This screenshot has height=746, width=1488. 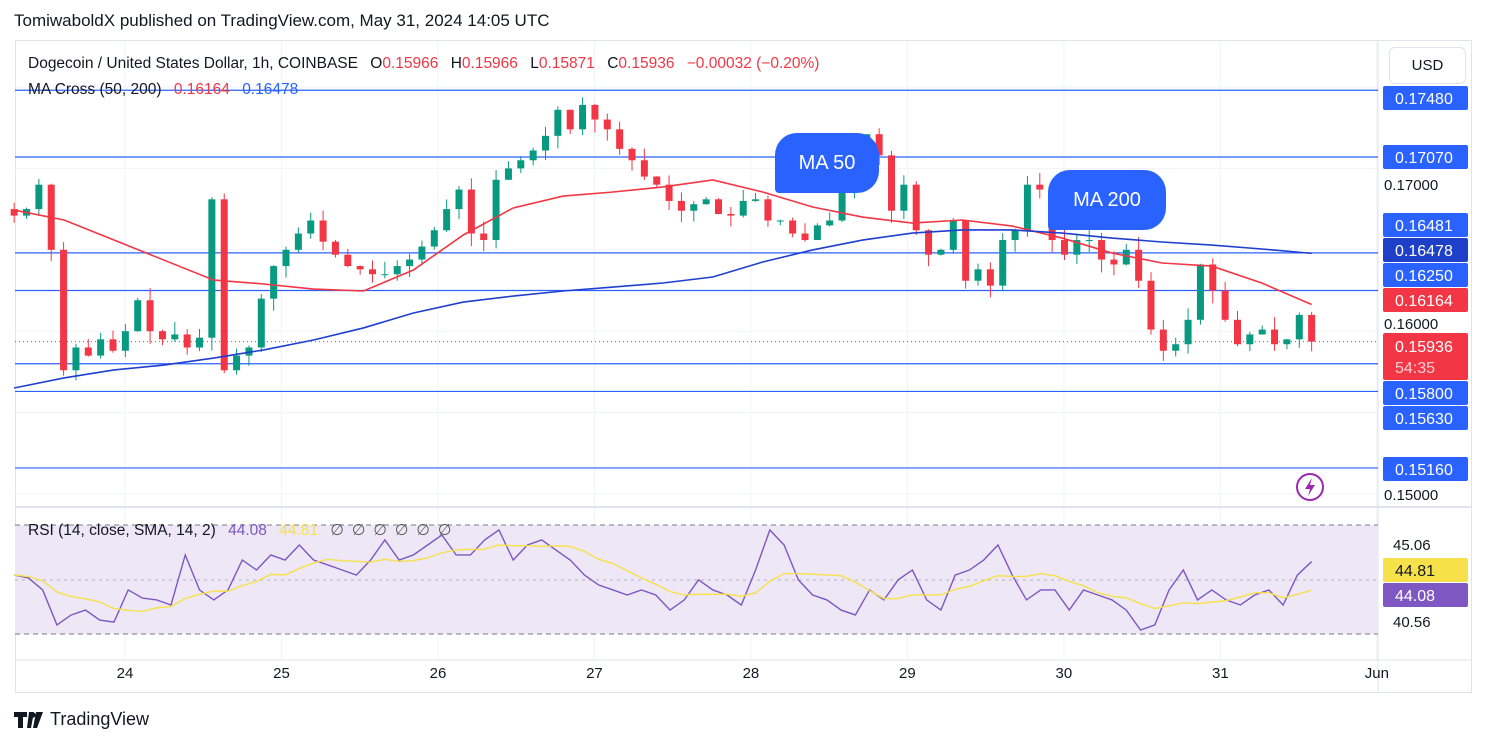 I want to click on price-label-text: 0.16164, so click(x=1424, y=301).